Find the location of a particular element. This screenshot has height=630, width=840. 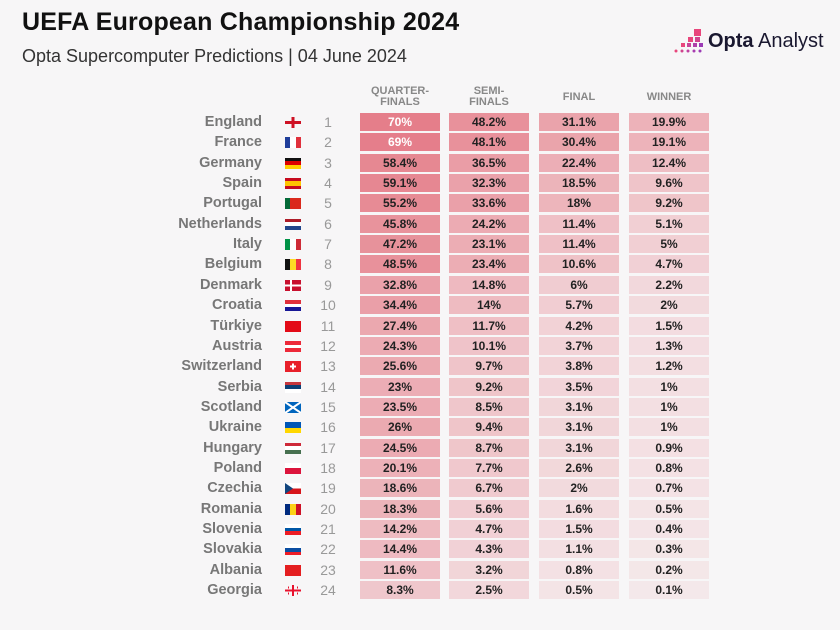

probability-cell: 5.6% is located at coordinates (489, 508).